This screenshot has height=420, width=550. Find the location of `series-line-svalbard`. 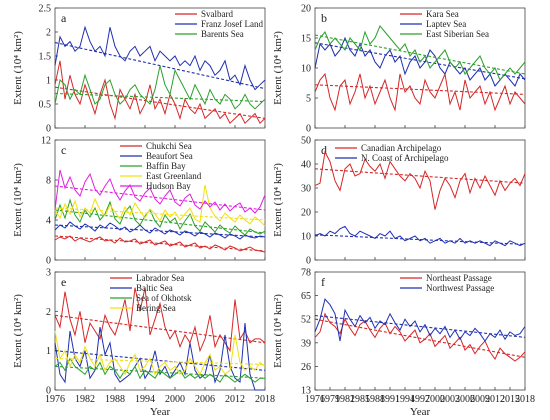

series-line-svalbard is located at coordinates (160, 92).